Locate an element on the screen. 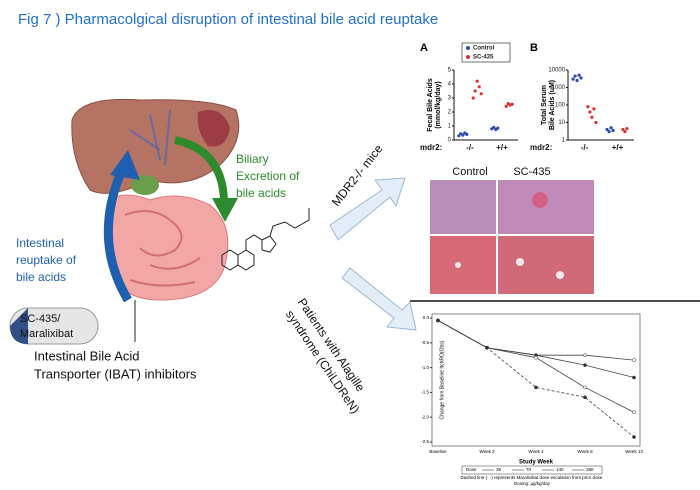 The image size is (700, 490). drug-label: SC-435/ is located at coordinates (40, 319).